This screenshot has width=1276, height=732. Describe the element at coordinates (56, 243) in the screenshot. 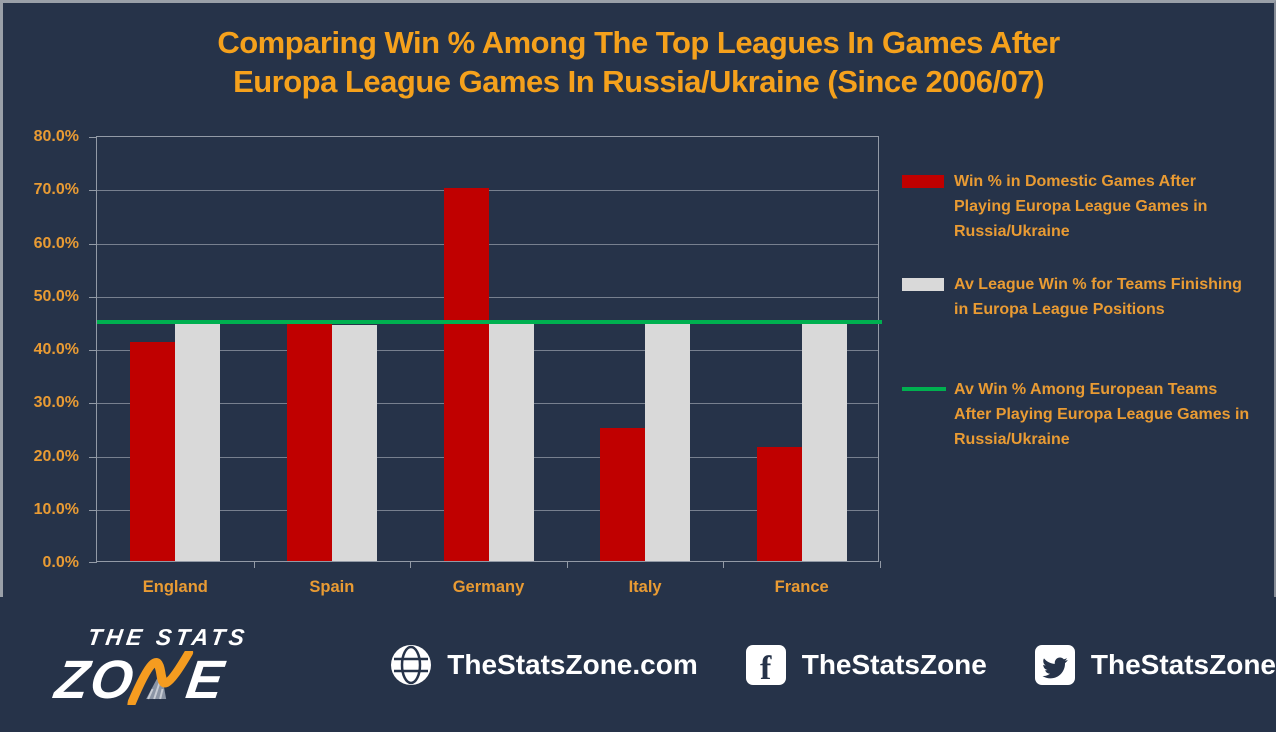

I see `y-axis-label: 60.0%` at that location.